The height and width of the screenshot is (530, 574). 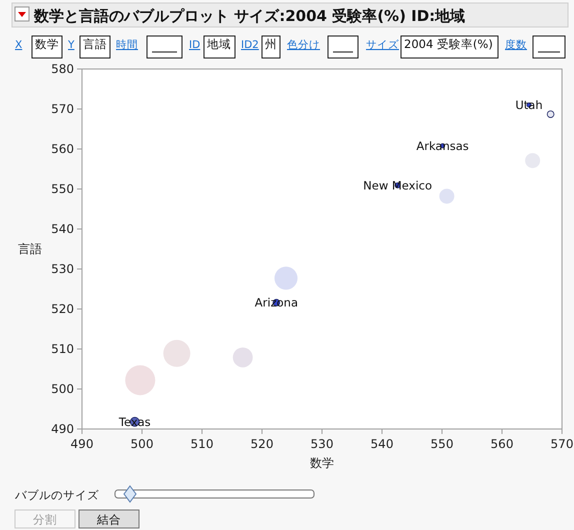 What do you see at coordinates (62, 229) in the screenshot?
I see `y-tick-label: 540` at bounding box center [62, 229].